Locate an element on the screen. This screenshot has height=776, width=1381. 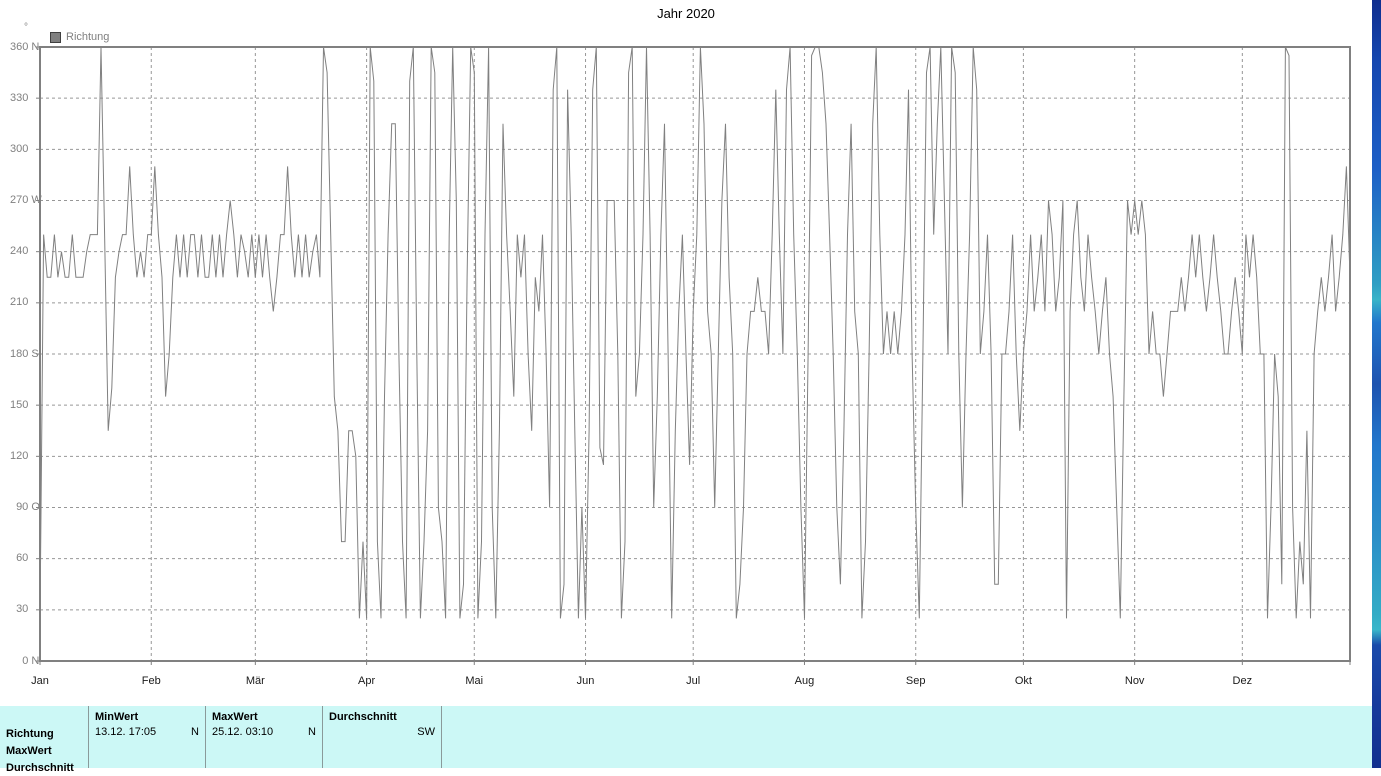
y-tick-number: 150 is located at coordinates (19, 404).